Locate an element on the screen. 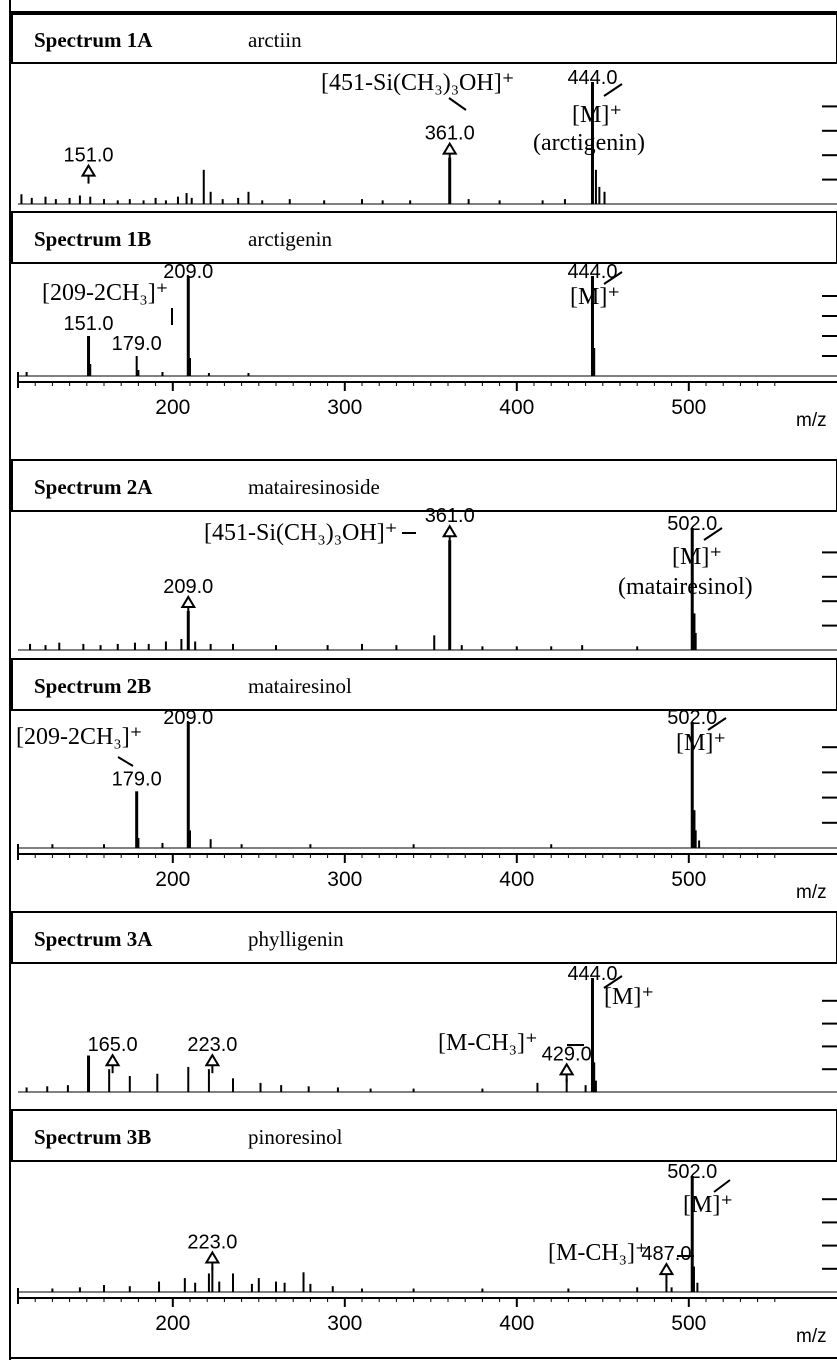 This screenshot has height=1360, width=837. spectrum-3b-annotation-loss: [M-CH₃]⁺ is located at coordinates (598, 1253).